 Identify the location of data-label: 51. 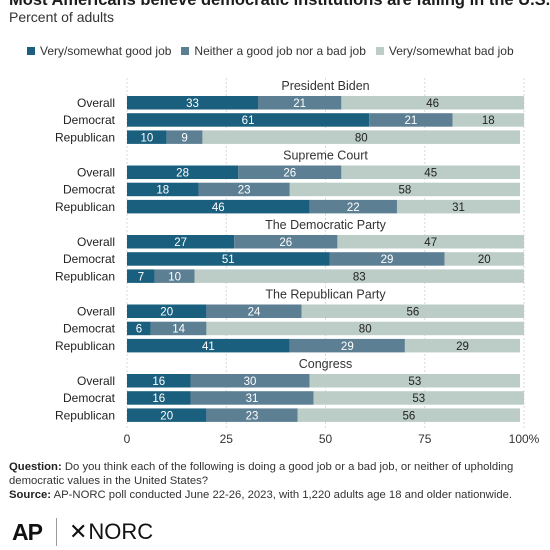
(228, 260).